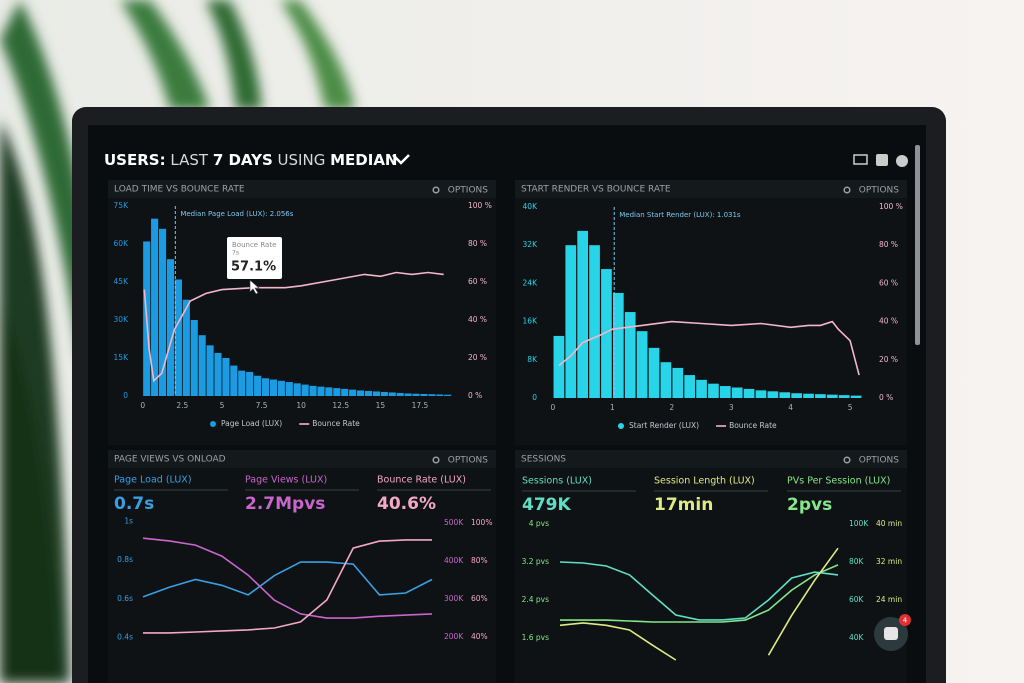  What do you see at coordinates (889, 599) in the screenshot?
I see `tick-label: 24 min` at bounding box center [889, 599].